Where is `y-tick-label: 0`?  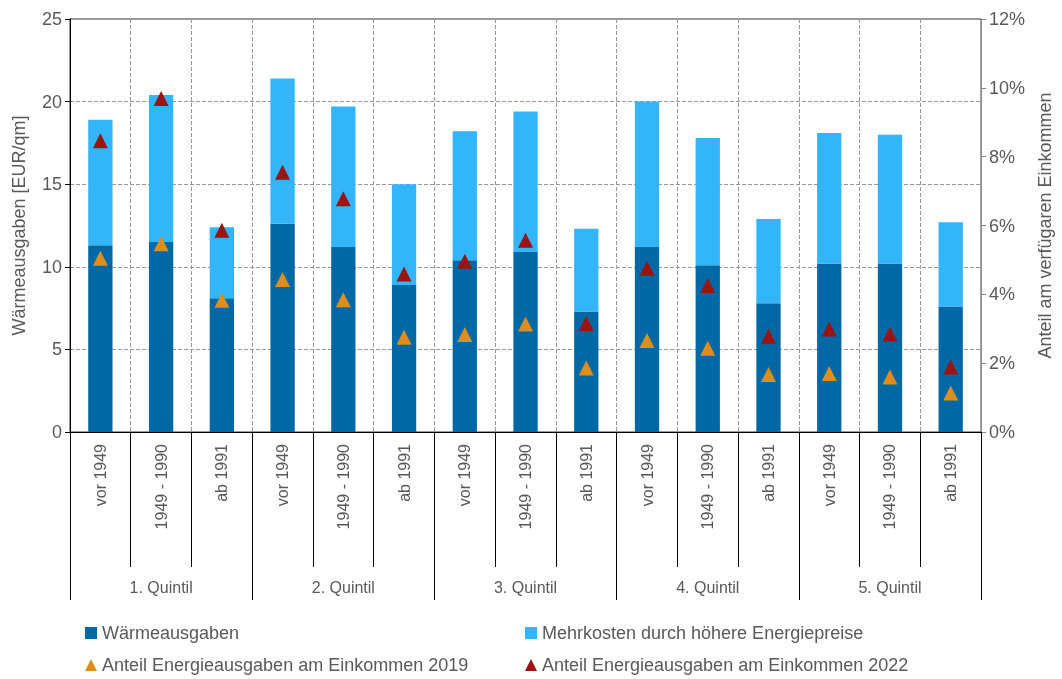
y-tick-label: 0 is located at coordinates (56, 432).